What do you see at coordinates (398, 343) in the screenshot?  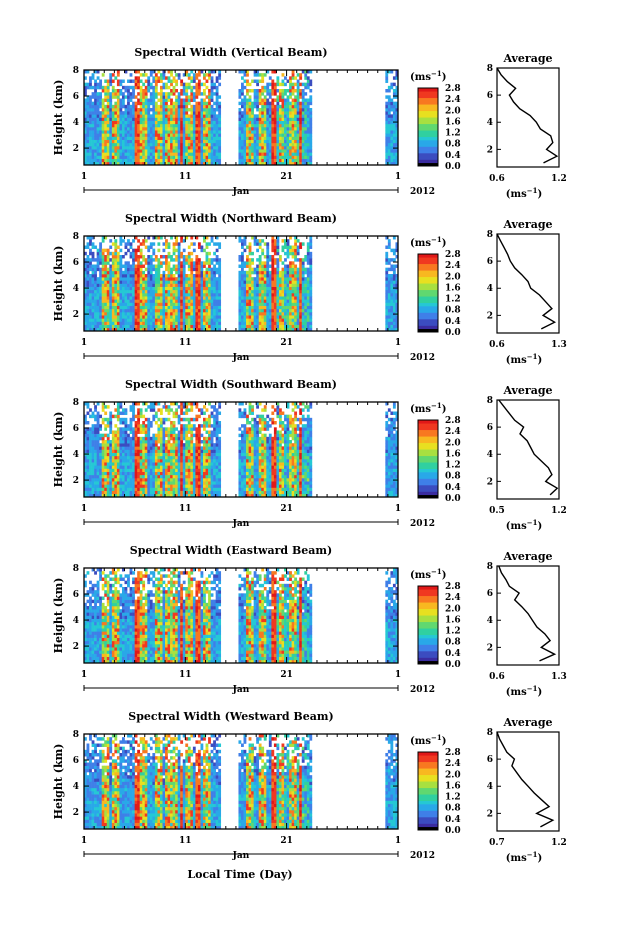 I see `x-tick-label: 1` at bounding box center [398, 343].